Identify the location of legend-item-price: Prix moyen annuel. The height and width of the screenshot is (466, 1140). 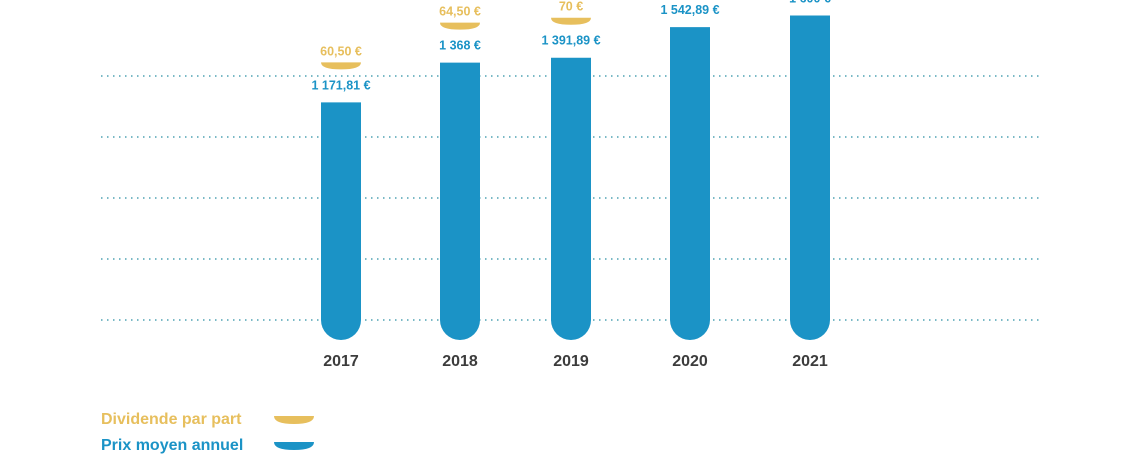
(207, 446).